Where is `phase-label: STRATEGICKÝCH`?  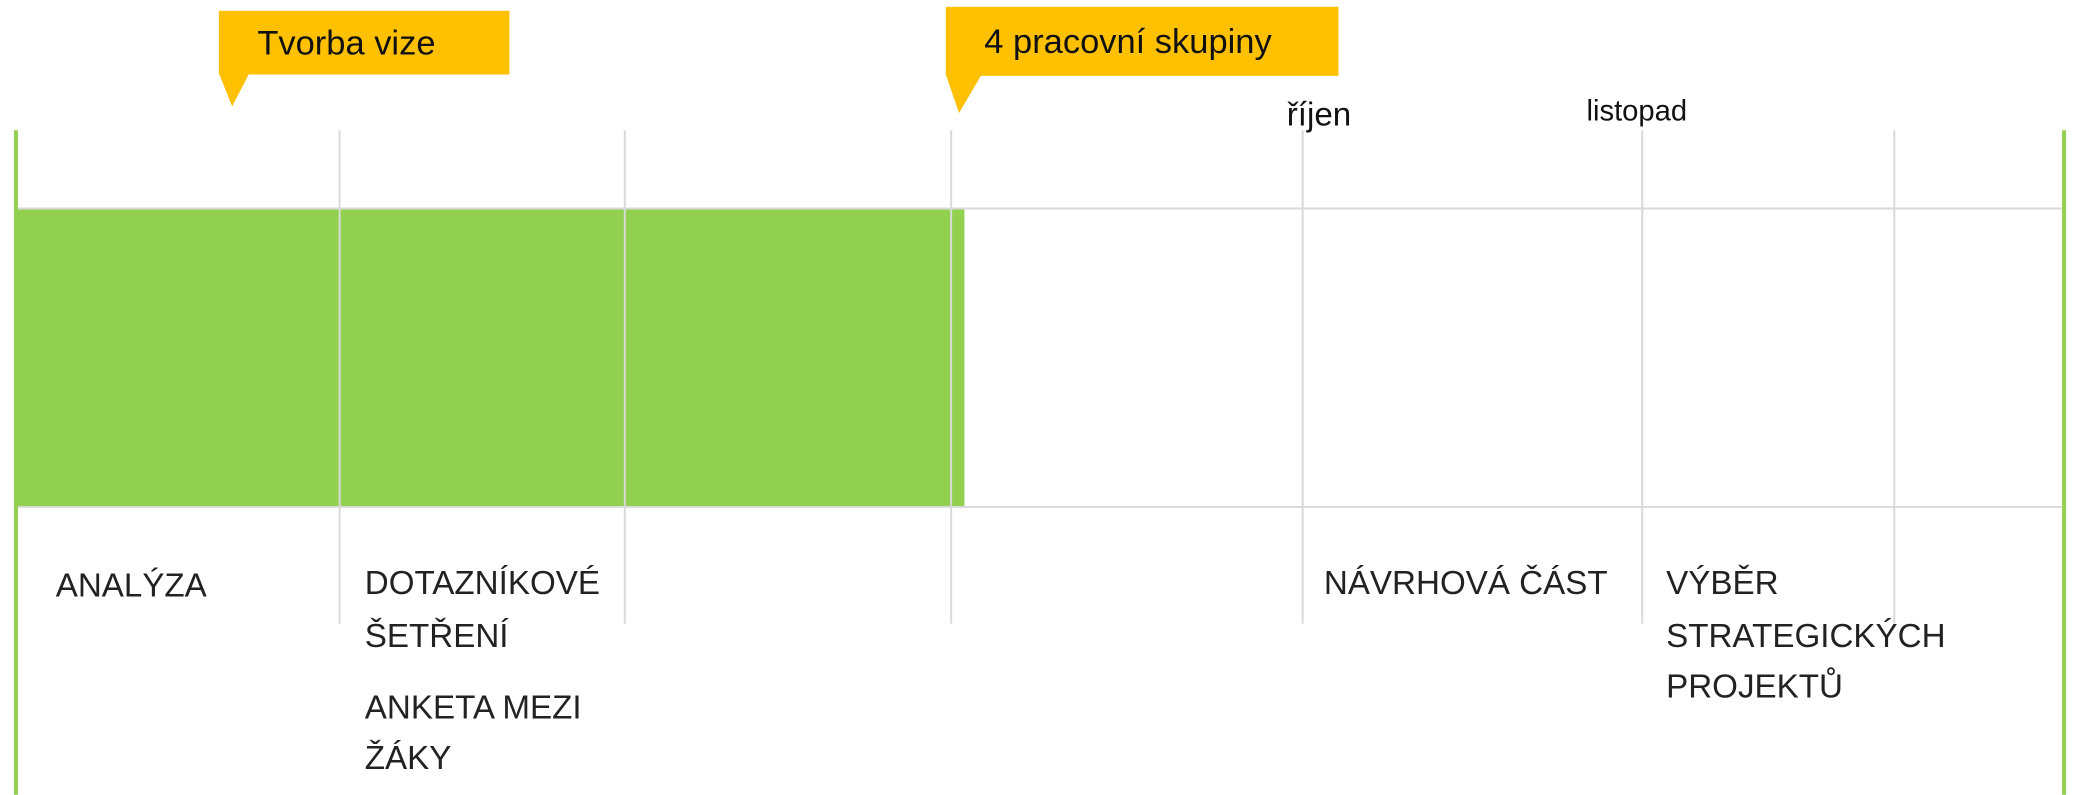 phase-label: STRATEGICKÝCH is located at coordinates (1805, 636).